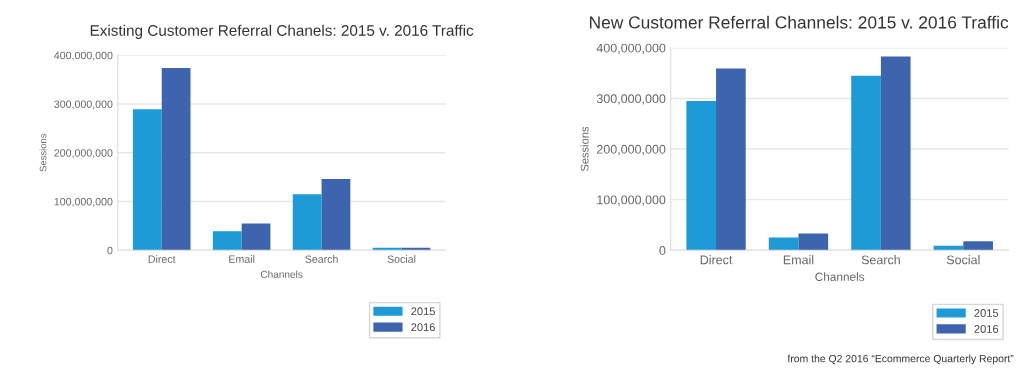  What do you see at coordinates (799, 22) in the screenshot?
I see `chart-title: New Customer Referral Channels: 2015 v. 2016 Traffic` at bounding box center [799, 22].